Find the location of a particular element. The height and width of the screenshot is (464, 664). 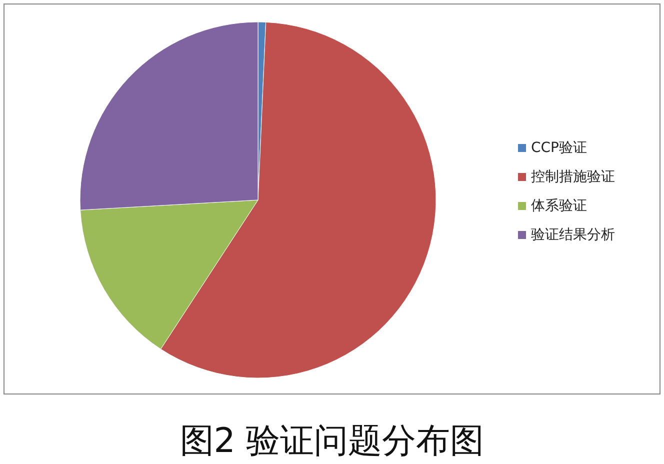

legend-label: 验证结果分析 is located at coordinates (573, 235).